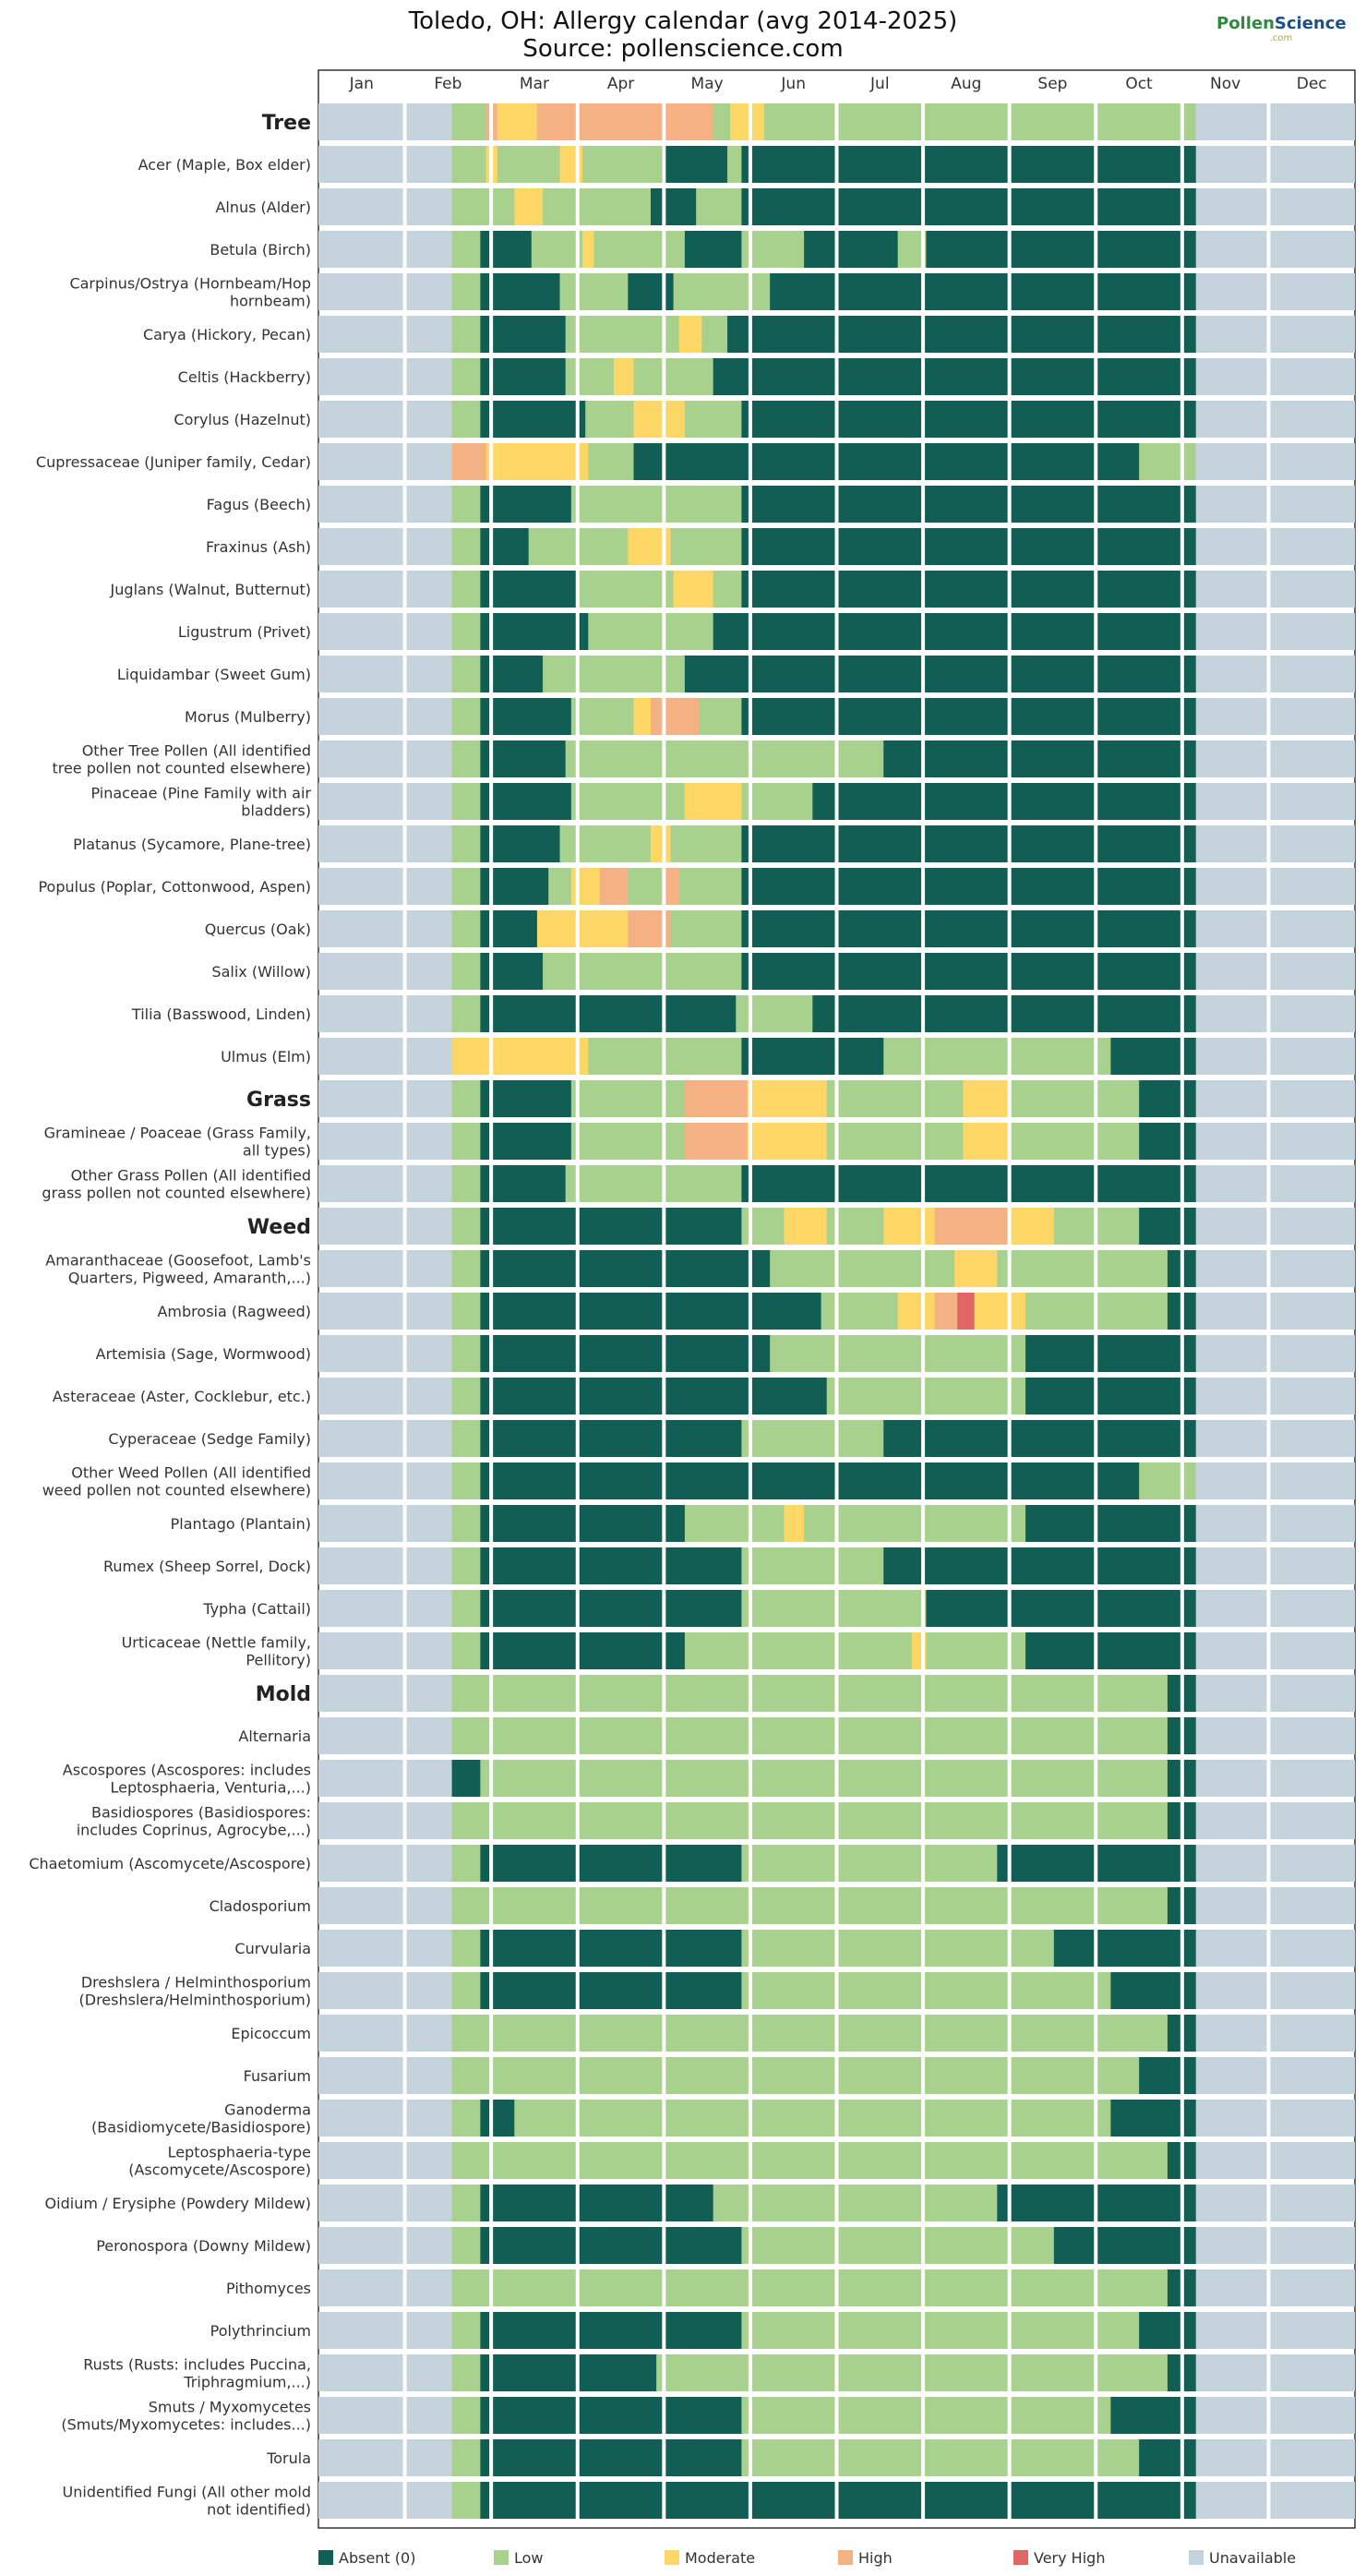 The image size is (1366, 2576). What do you see at coordinates (211, 1788) in the screenshot?
I see `row-label: Leptosphaeria, Venturia,...)` at bounding box center [211, 1788].